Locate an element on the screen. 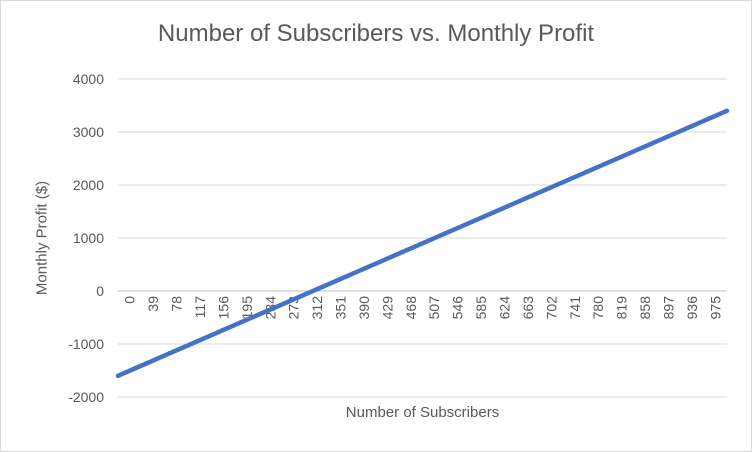 The image size is (752, 452). x-tick-label: 702 is located at coordinates (551, 308).